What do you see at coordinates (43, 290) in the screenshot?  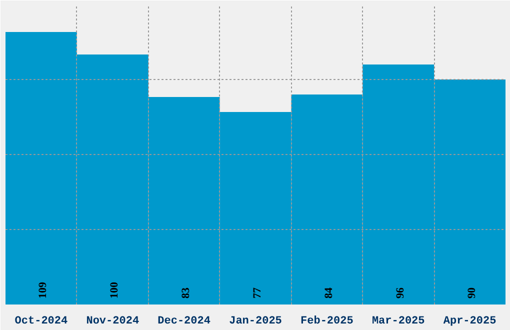 I see `data-label: 109` at bounding box center [43, 290].